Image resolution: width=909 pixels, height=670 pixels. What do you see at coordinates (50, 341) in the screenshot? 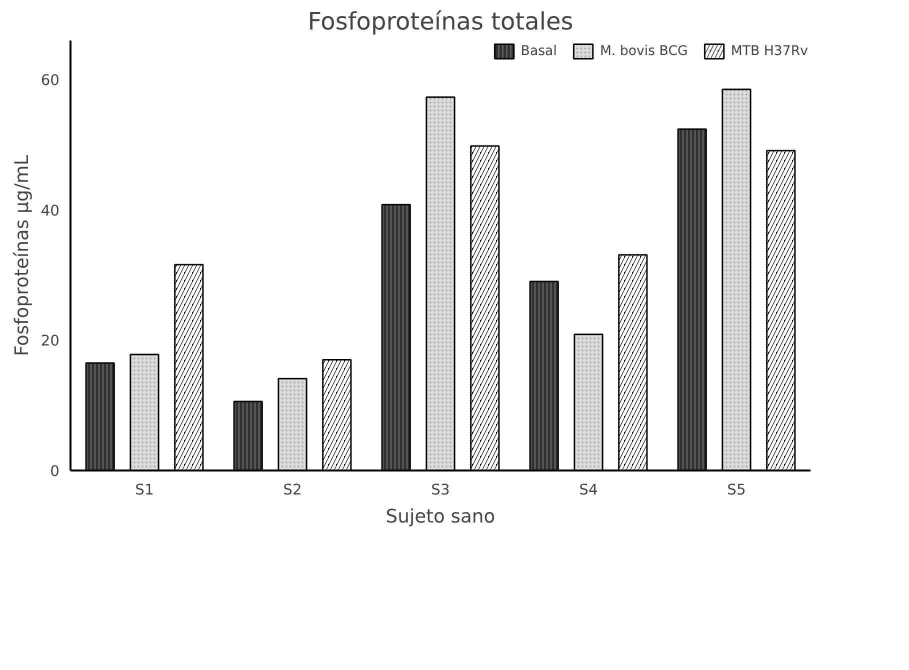
I see `y-tick-label: 20` at bounding box center [50, 341].